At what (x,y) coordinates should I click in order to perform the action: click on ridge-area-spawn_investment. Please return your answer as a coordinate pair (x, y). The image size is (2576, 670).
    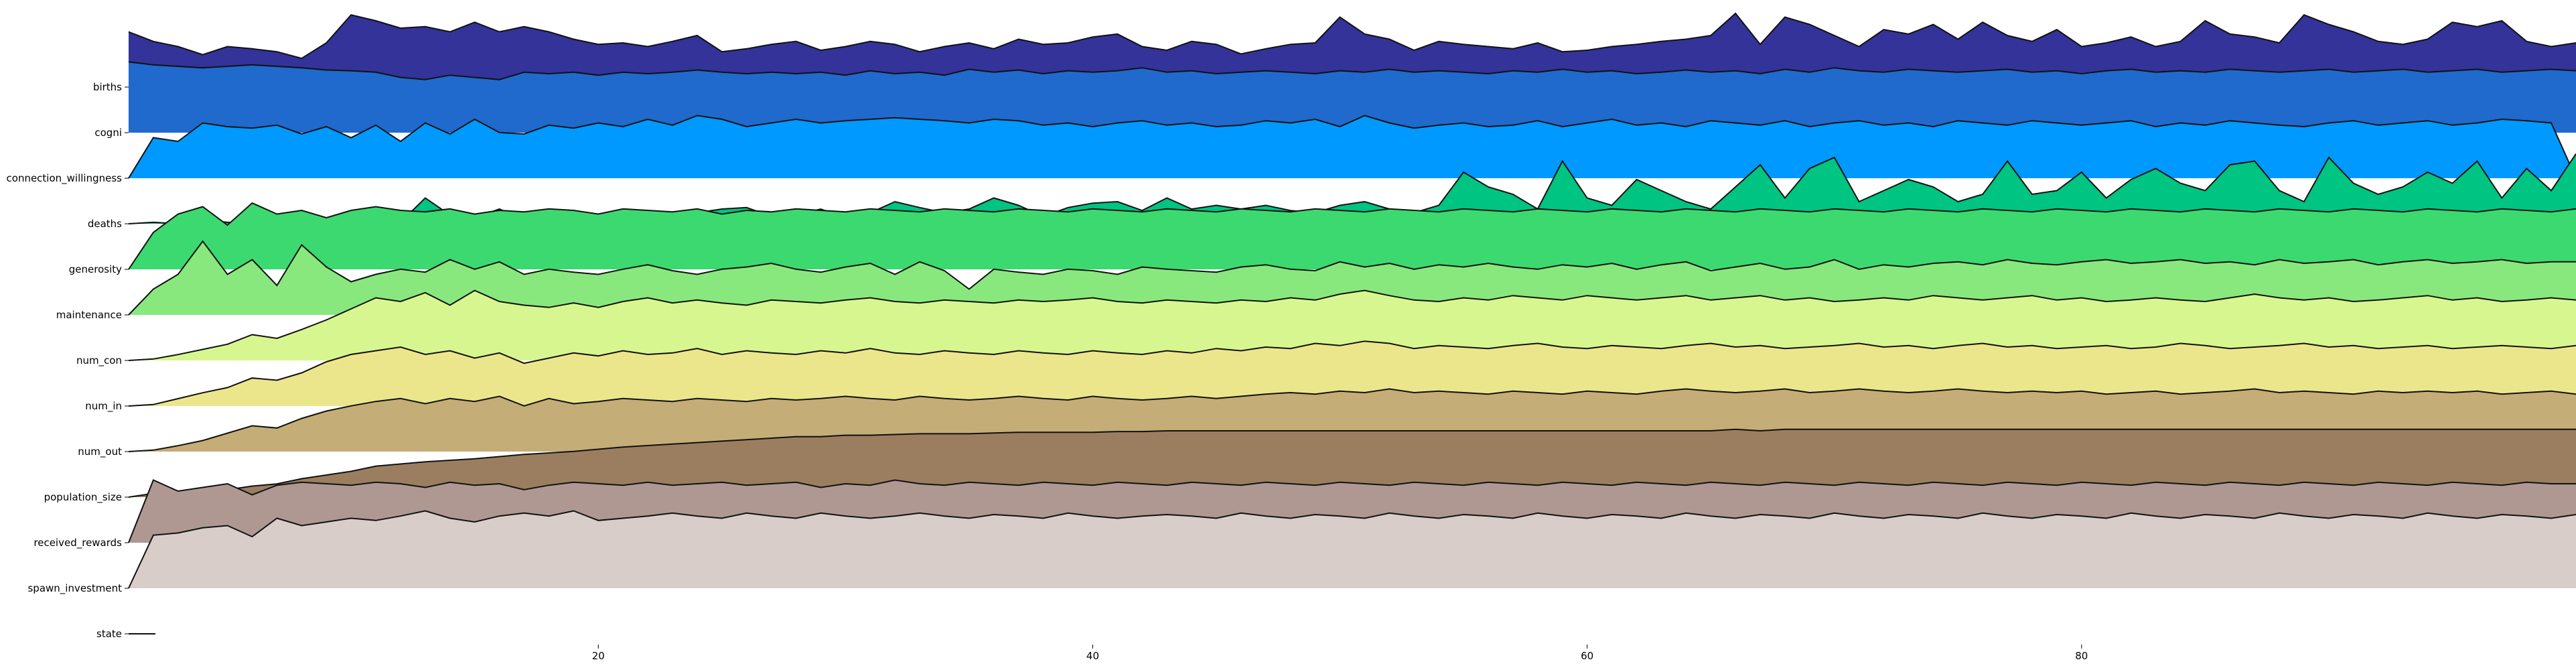
    Looking at the image, I should click on (1352, 550).